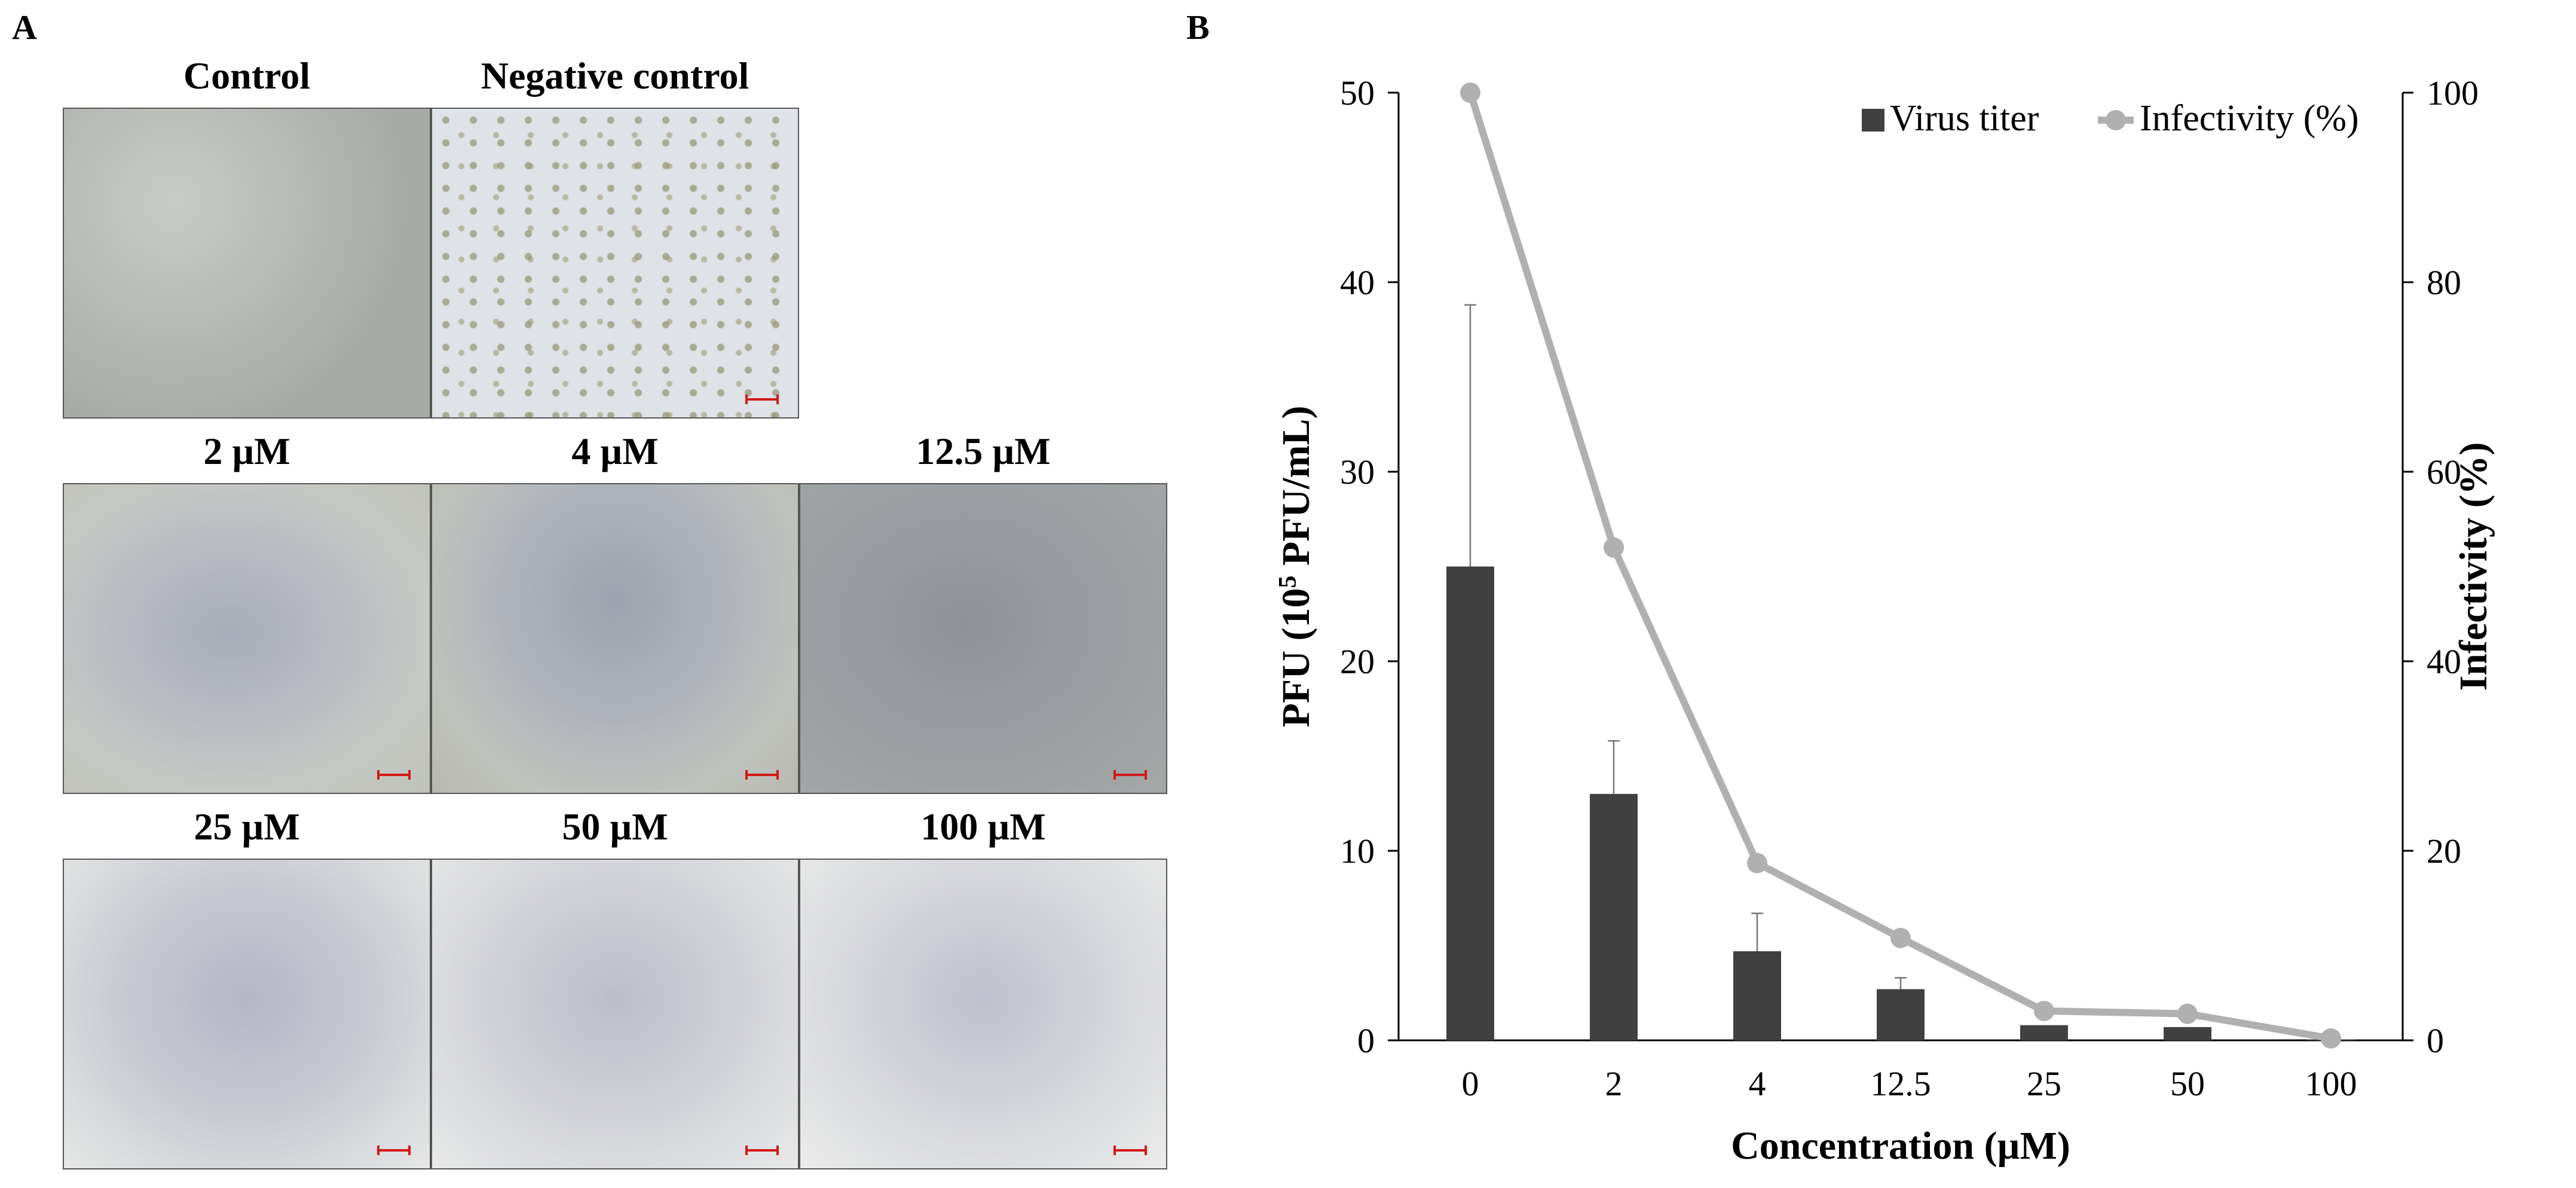  Describe the element at coordinates (2187, 1083) in the screenshot. I see `x-tick-label: 50` at that location.